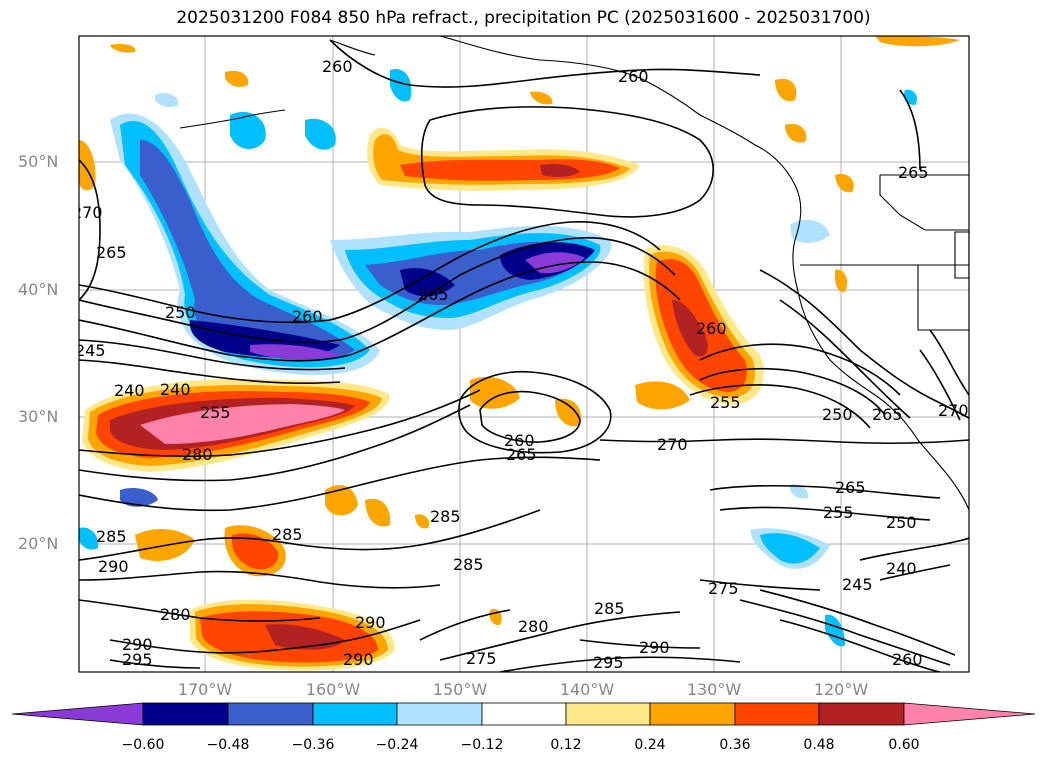 The width and height of the screenshot is (1047, 765). I want to click on colorbar-extend-min, so click(77, 714).